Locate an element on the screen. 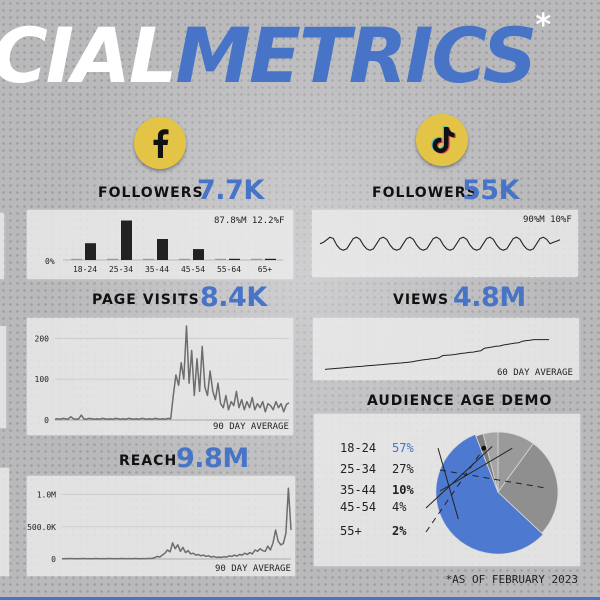 This screenshot has height=600, width=600. tt-views-chart is located at coordinates (446, 349).